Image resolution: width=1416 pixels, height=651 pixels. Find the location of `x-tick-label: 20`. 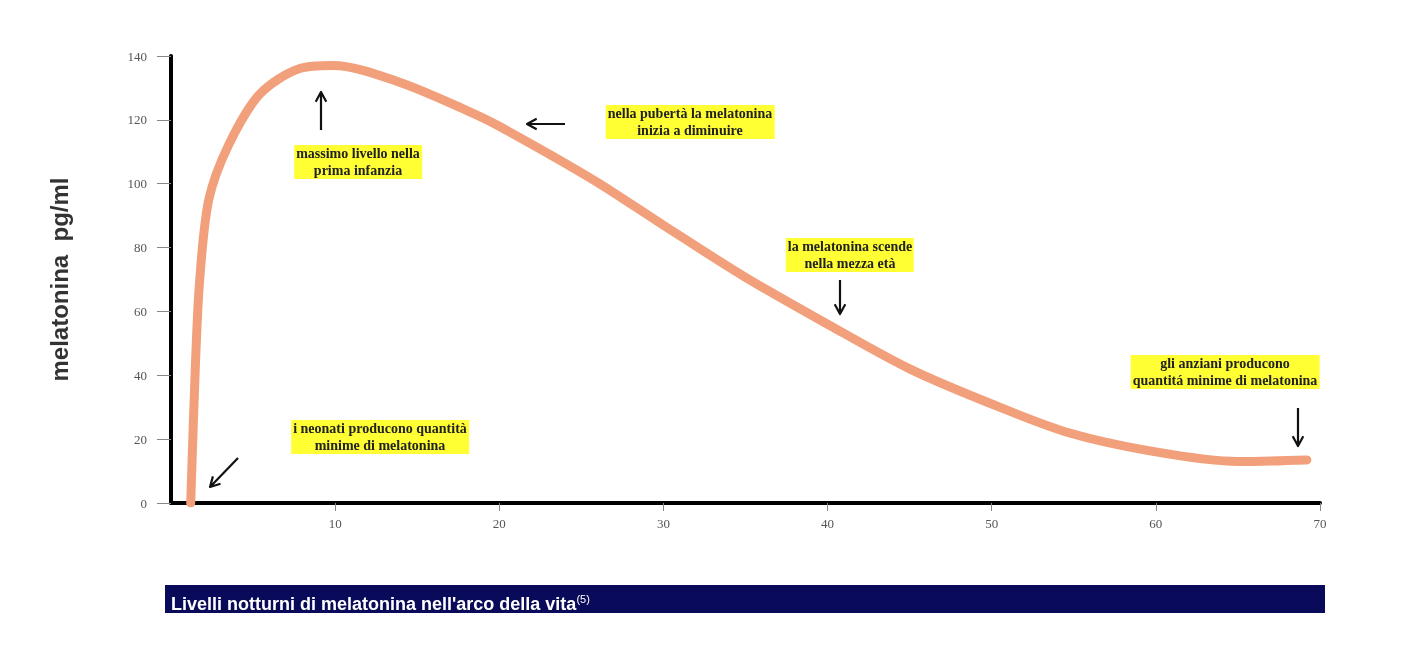

x-tick-label: 20 is located at coordinates (499, 523).